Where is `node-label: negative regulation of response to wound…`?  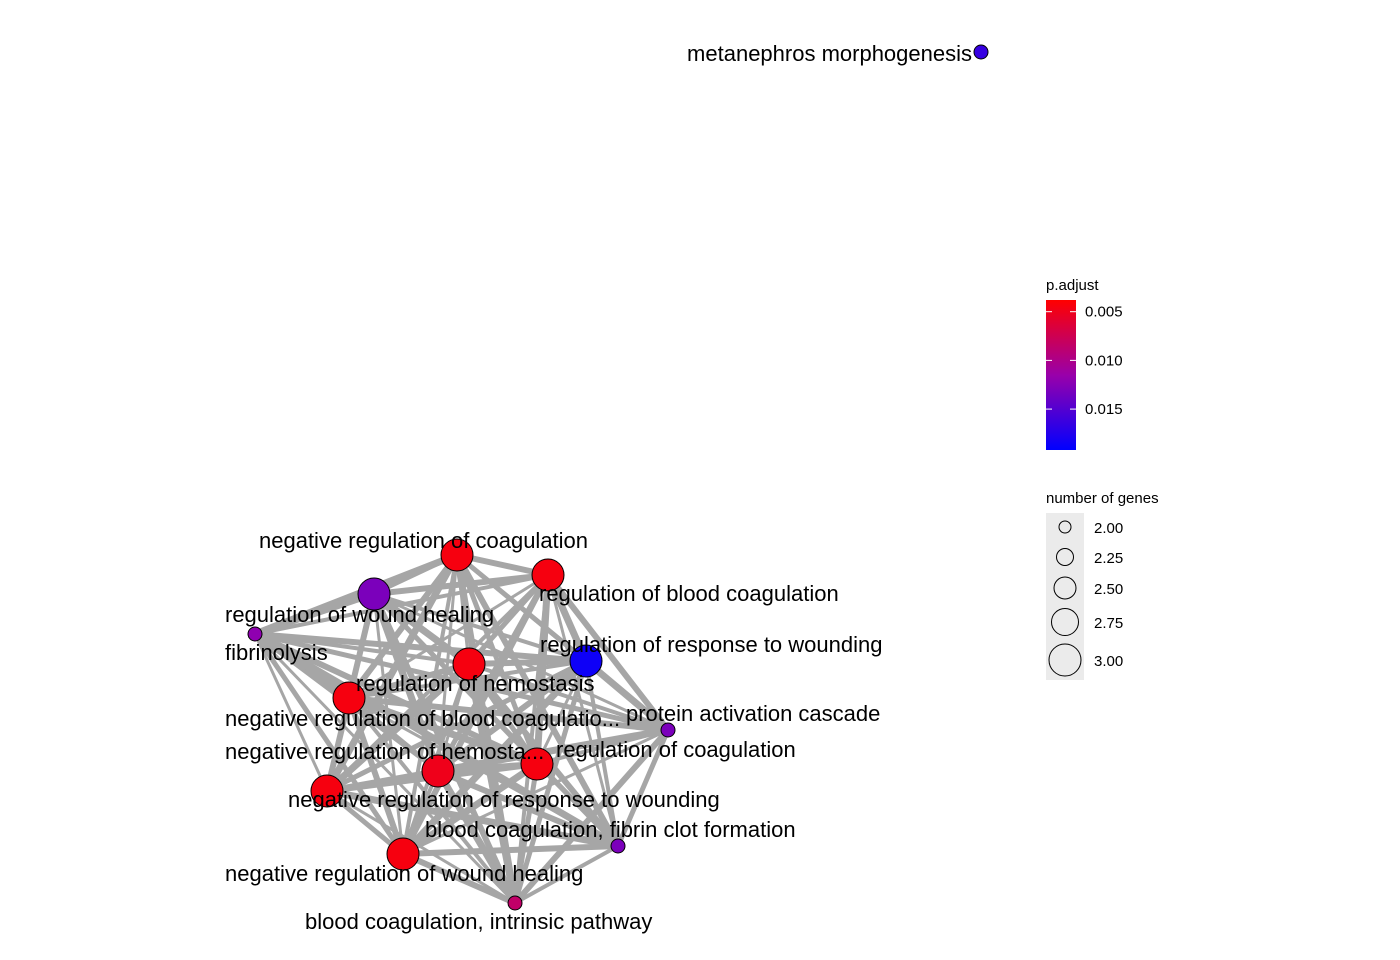 node-label: negative regulation of response to wound… is located at coordinates (504, 799).